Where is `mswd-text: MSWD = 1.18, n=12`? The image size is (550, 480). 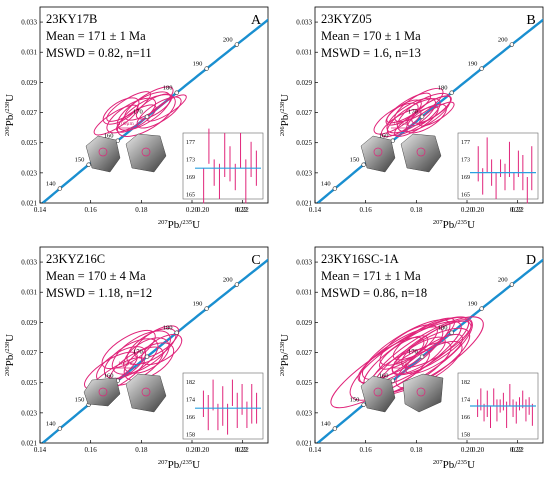
mswd-text: MSWD = 1.18, n=12 is located at coordinates (99, 293).